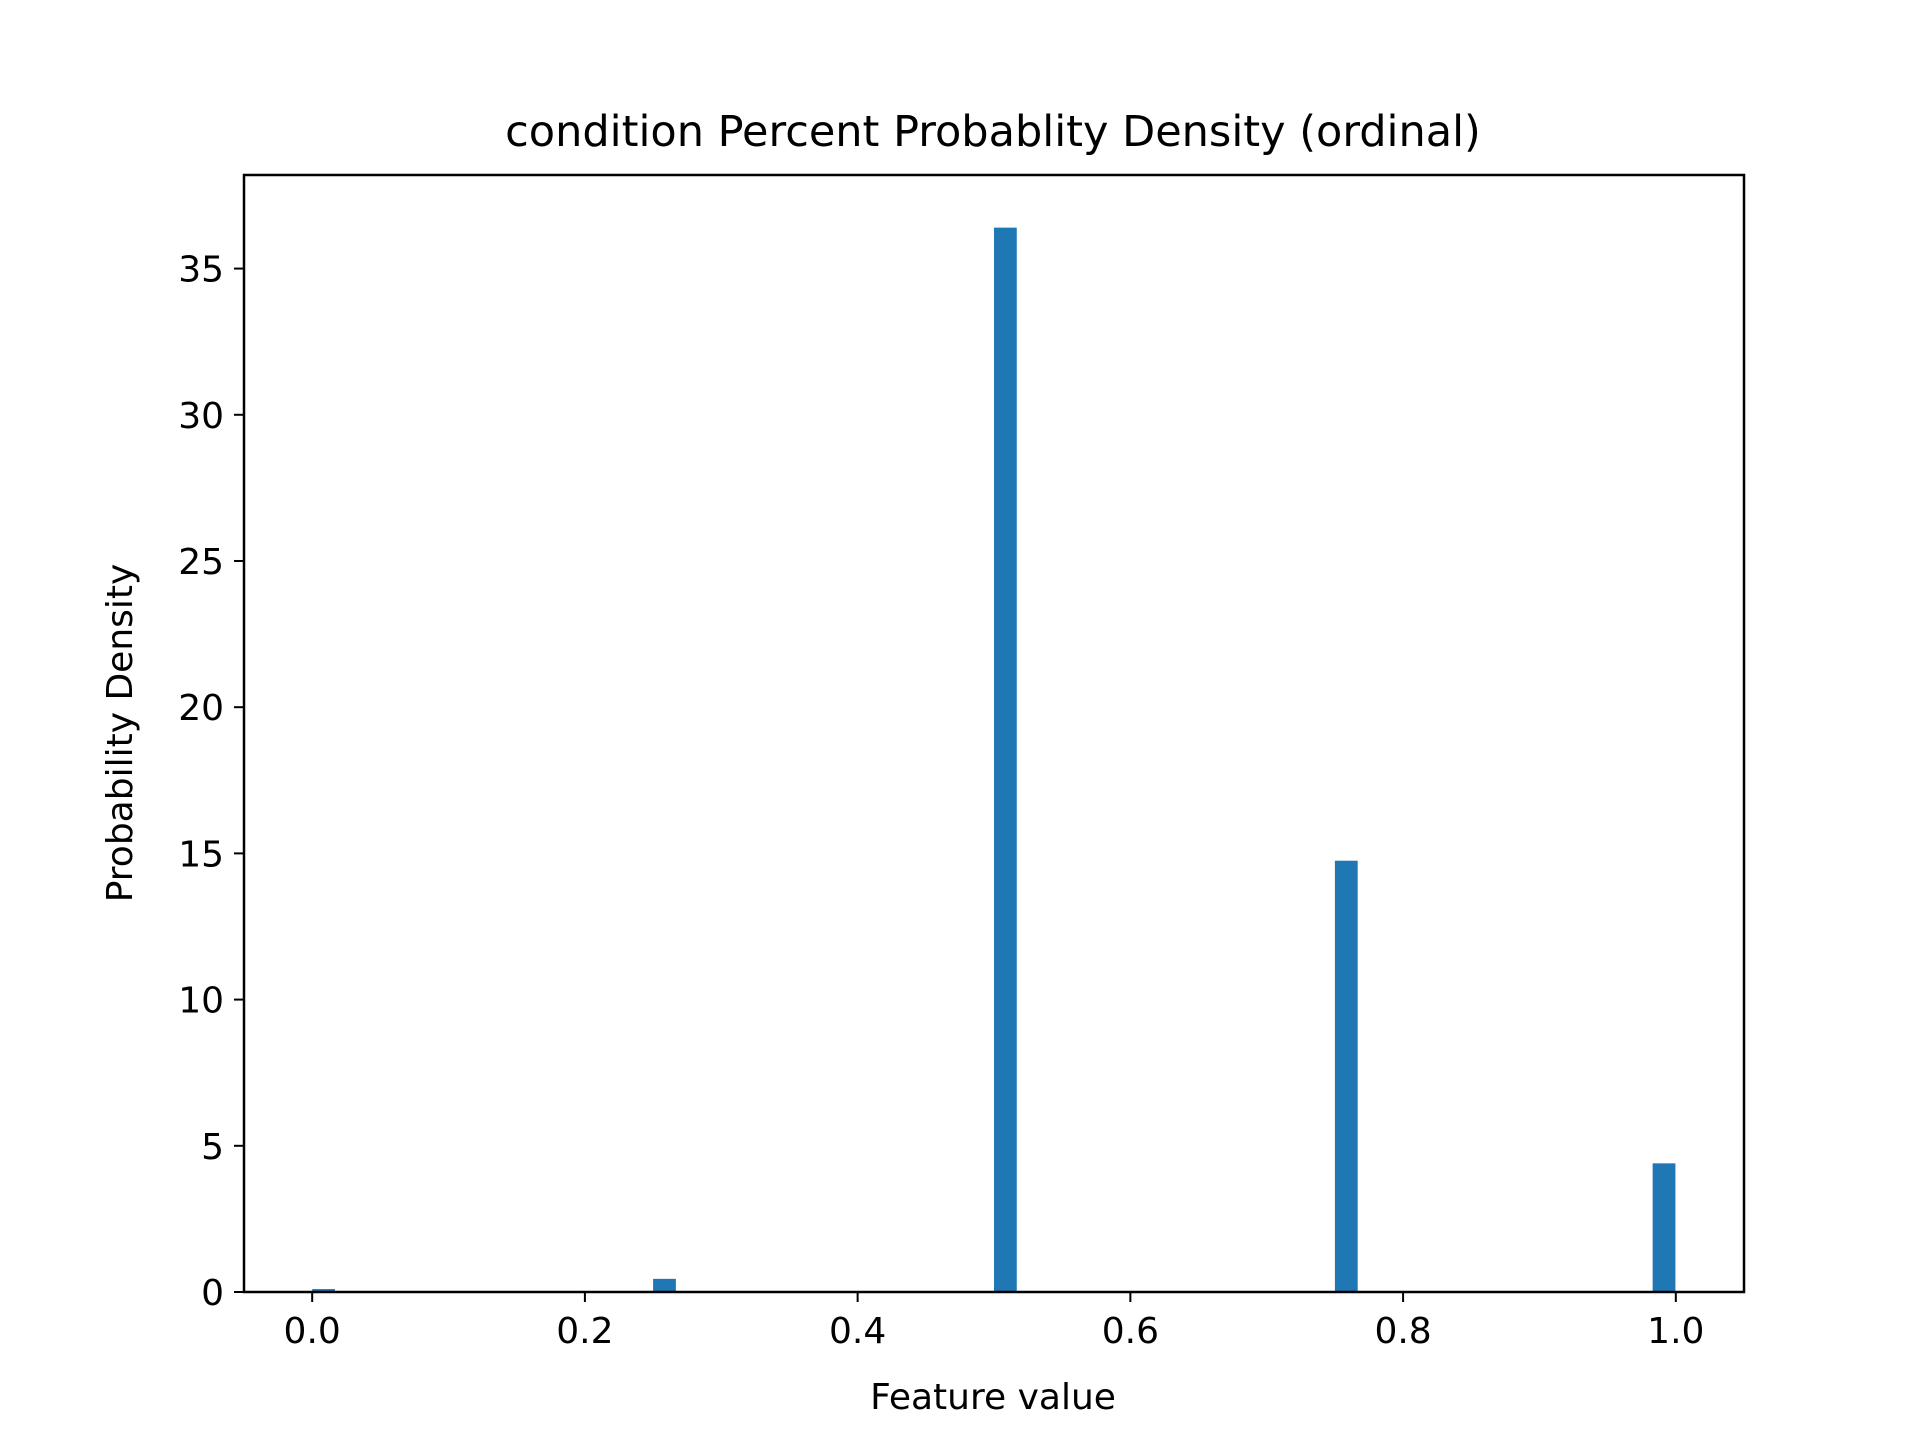 Image resolution: width=1920 pixels, height=1440 pixels. I want to click on y-axis-label: Probability Density, so click(120, 733).